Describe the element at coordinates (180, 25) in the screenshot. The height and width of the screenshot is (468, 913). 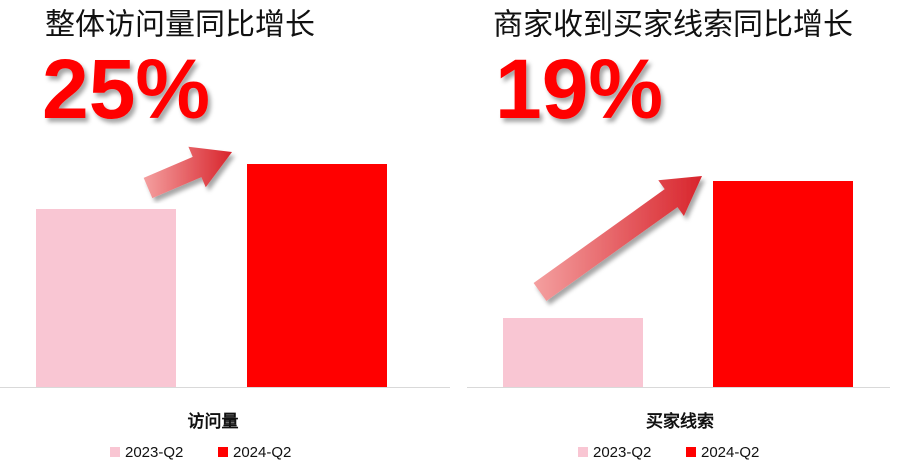
I see `chart-title: 整体访问量同比增长` at that location.